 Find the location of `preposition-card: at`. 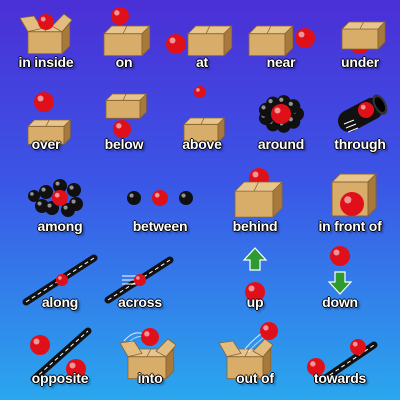

preposition-card: at is located at coordinates (202, 40).